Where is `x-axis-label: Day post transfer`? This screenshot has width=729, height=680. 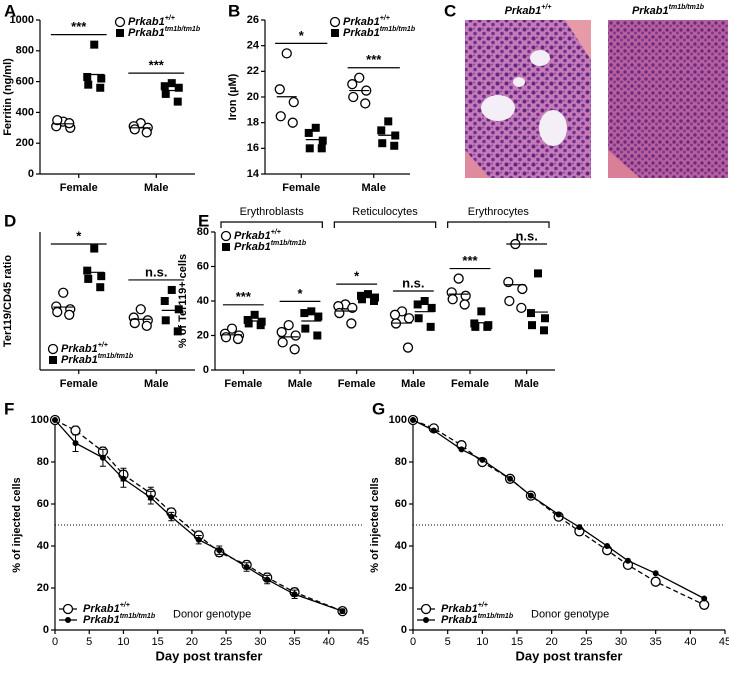 x-axis-label: Day post transfer is located at coordinates (569, 655).